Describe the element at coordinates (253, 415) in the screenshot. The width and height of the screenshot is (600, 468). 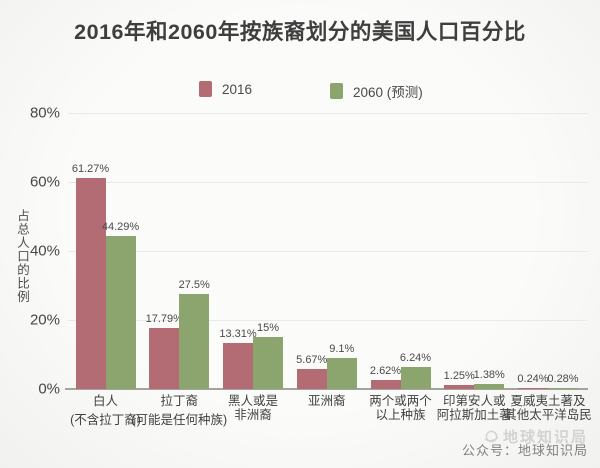
I see `category-label-line: 非洲裔` at that location.